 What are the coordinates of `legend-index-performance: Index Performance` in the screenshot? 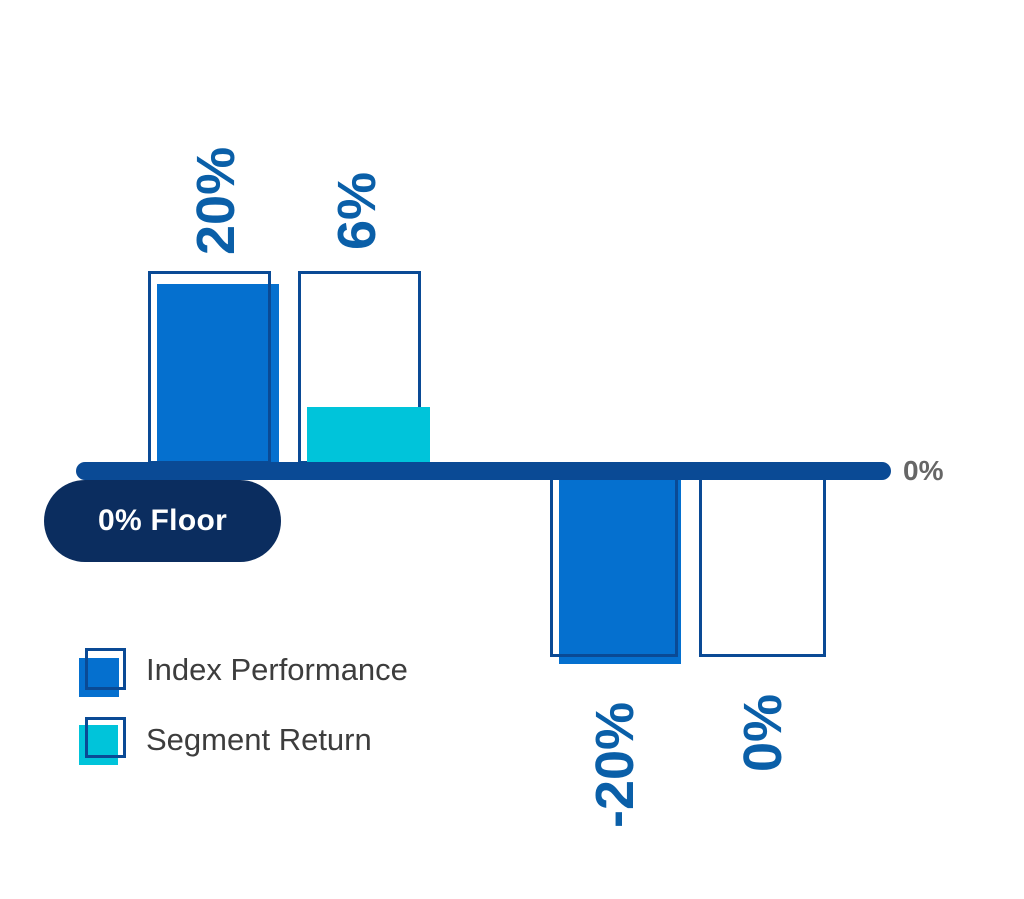 It's located at (277, 669).